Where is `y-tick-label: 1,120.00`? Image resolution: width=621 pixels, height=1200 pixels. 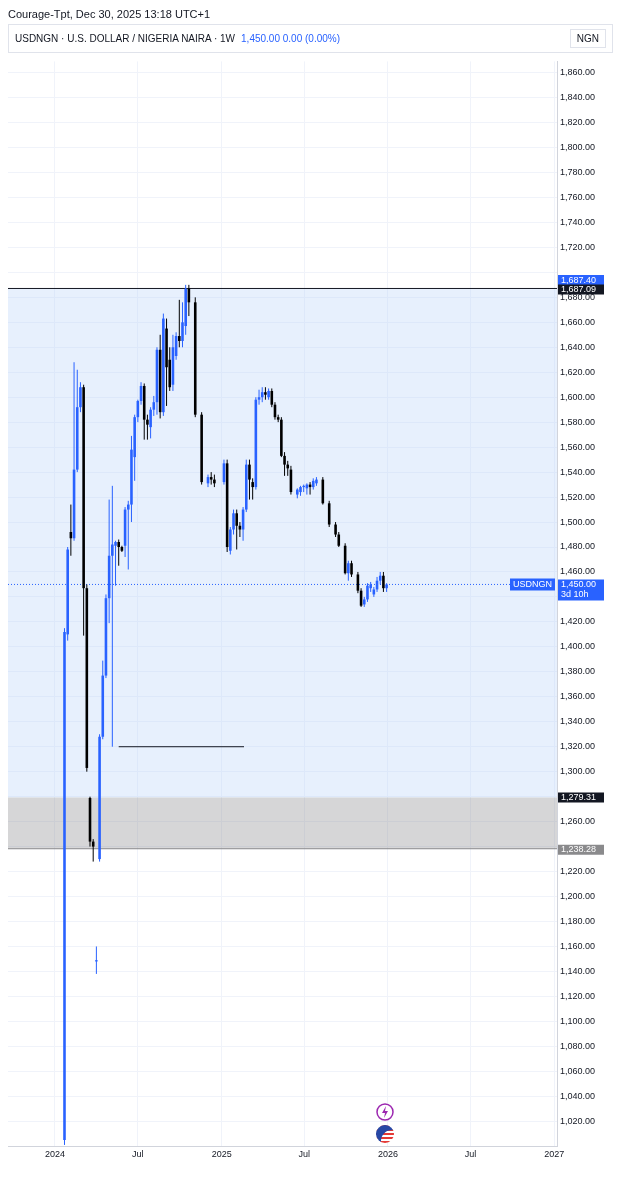 y-tick-label: 1,120.00 is located at coordinates (578, 995).